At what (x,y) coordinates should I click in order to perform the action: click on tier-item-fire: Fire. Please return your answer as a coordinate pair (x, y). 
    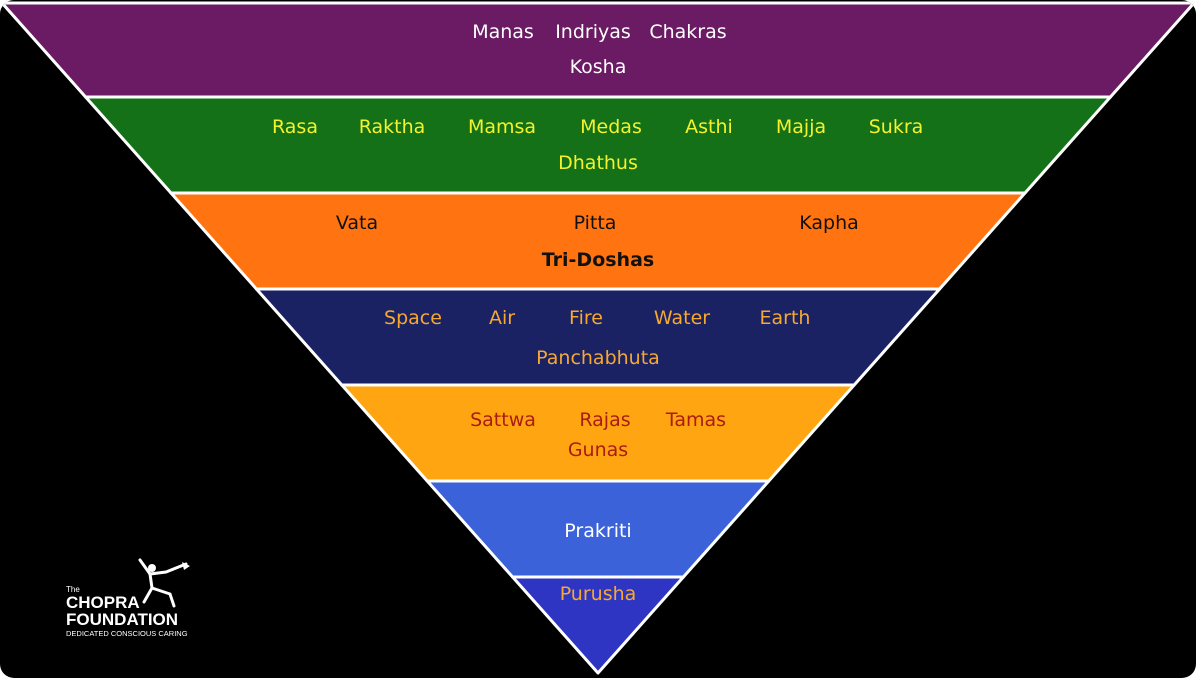
    Looking at the image, I should click on (586, 318).